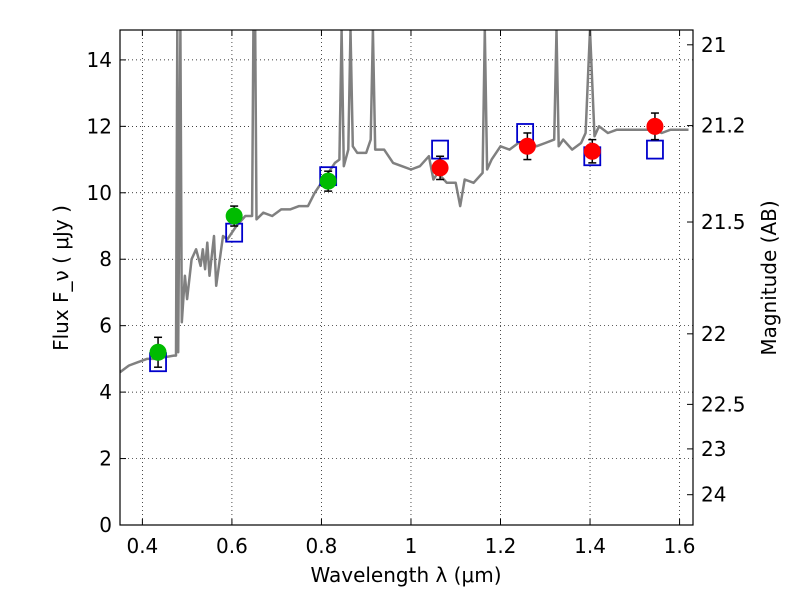 The height and width of the screenshot is (600, 800). I want to click on mag-tick-label: 21, so click(713, 45).